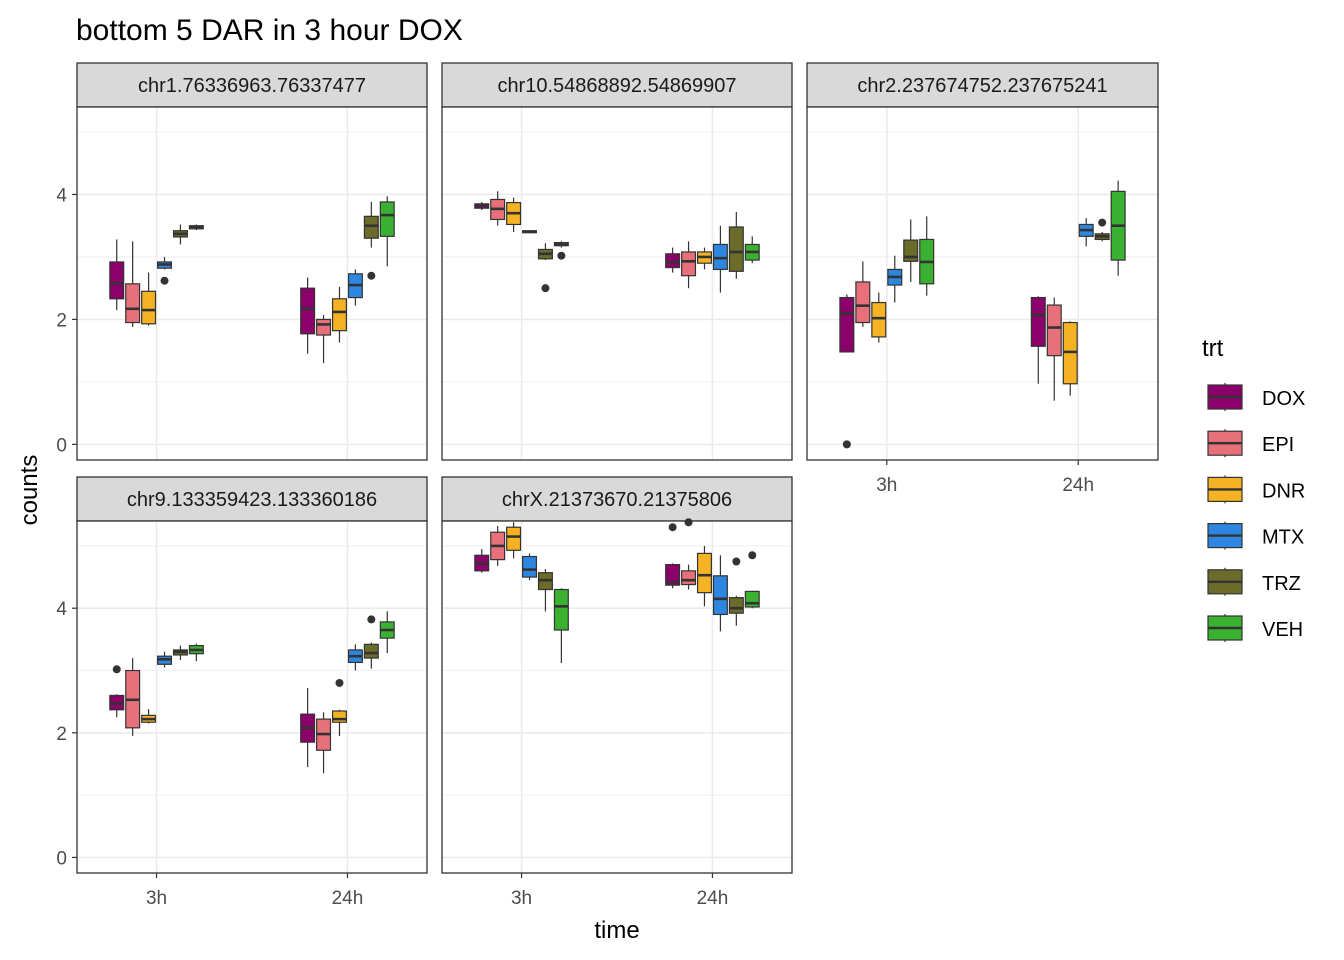 This screenshot has height=960, width=1344. I want to click on x-axis-title: time, so click(616, 930).